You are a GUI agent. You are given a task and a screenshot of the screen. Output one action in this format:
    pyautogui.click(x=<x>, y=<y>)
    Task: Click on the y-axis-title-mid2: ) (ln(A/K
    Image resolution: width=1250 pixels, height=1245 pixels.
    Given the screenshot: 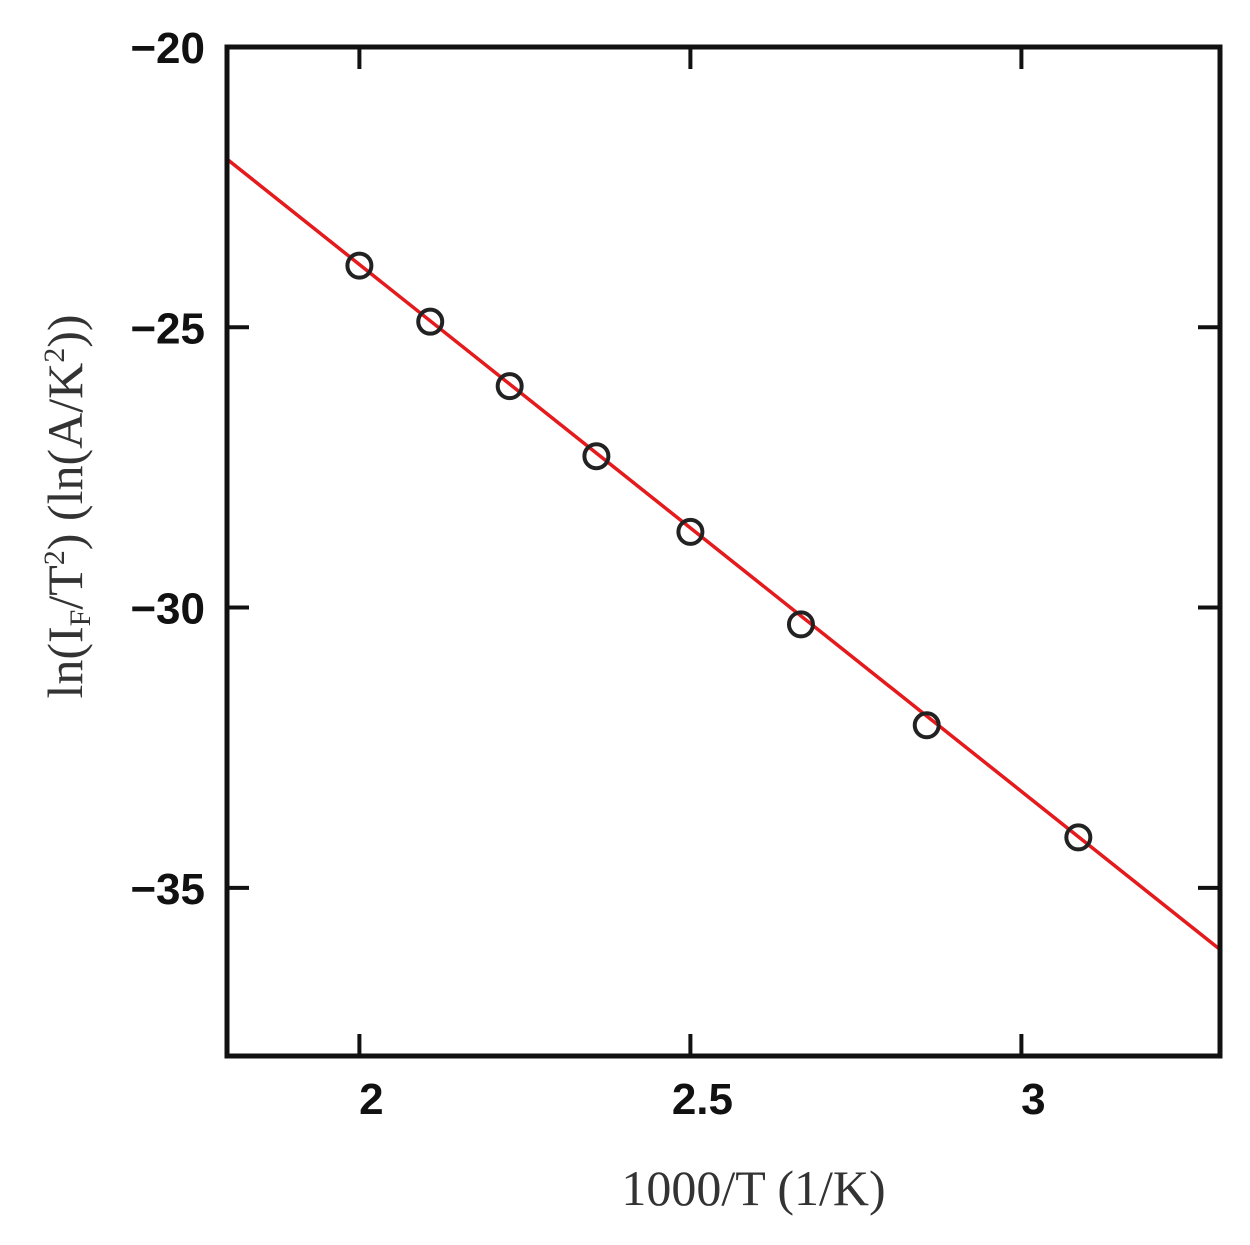 What is the action you would take?
    pyautogui.click(x=65, y=456)
    